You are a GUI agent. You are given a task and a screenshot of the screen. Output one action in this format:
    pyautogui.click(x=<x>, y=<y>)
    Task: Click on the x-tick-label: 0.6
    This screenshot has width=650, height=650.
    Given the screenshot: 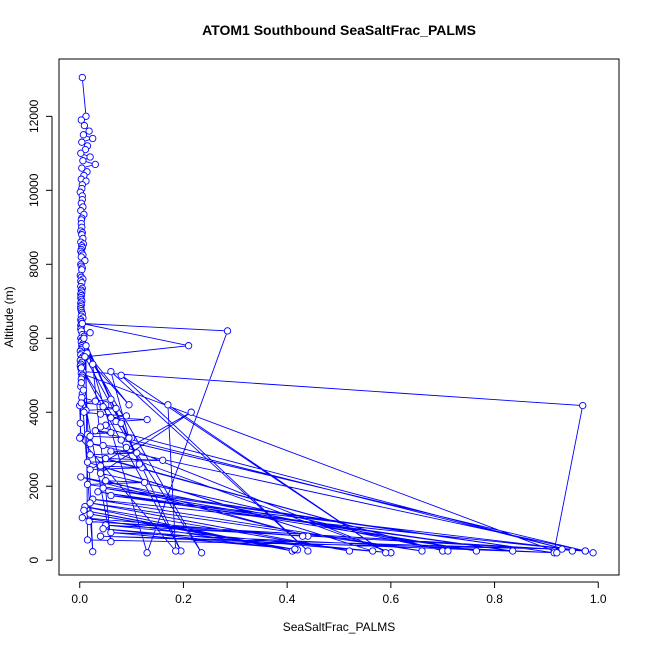 What is the action you would take?
    pyautogui.click(x=391, y=599)
    